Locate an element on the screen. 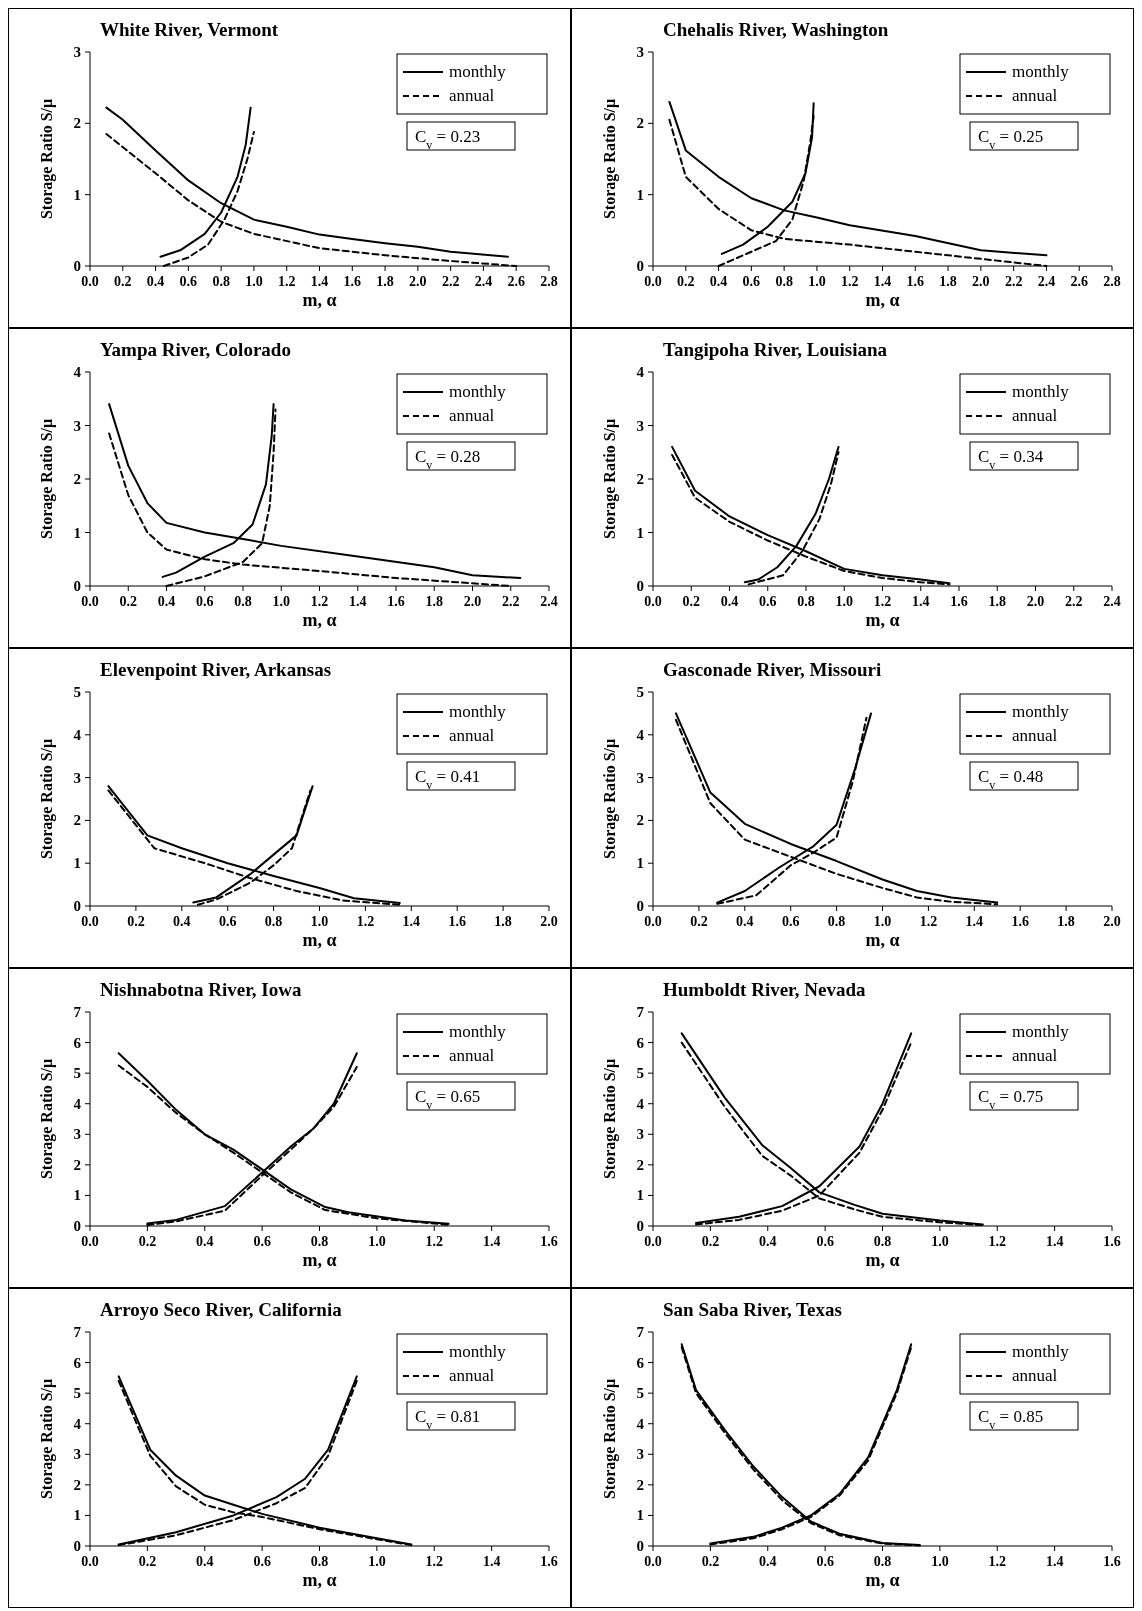  annotation: C$_{v}$ = 0.48 is located at coordinates (1011, 779).